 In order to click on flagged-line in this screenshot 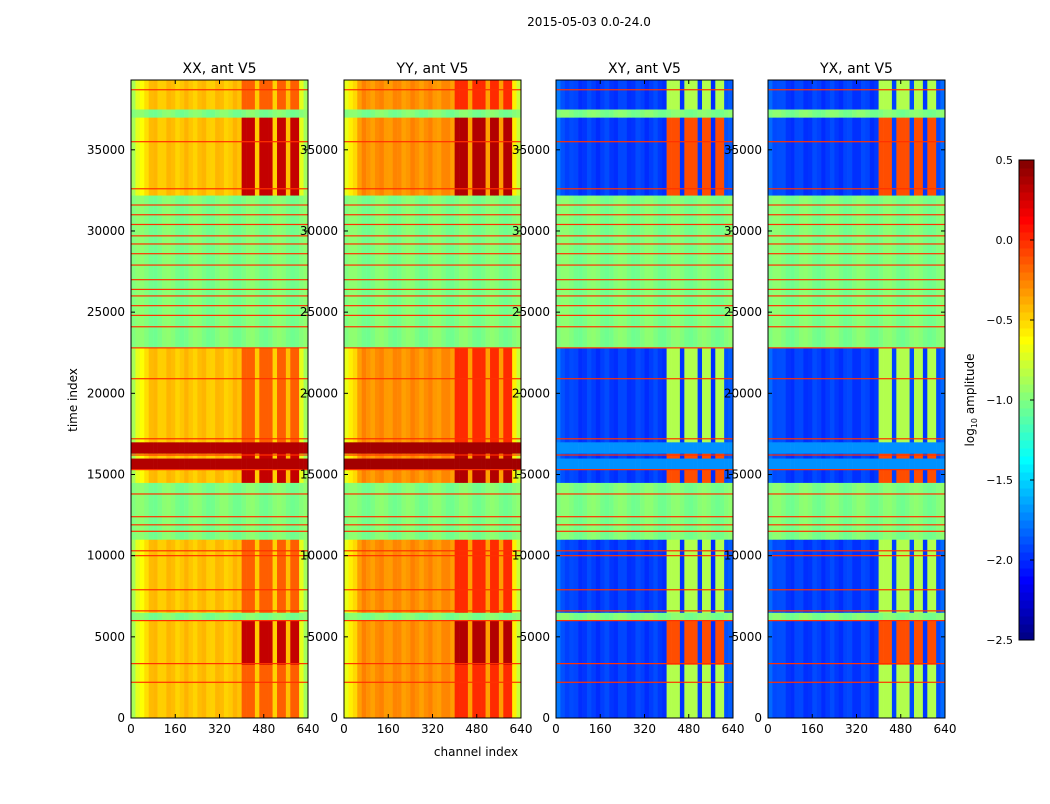, I will do `click(856, 236)`.